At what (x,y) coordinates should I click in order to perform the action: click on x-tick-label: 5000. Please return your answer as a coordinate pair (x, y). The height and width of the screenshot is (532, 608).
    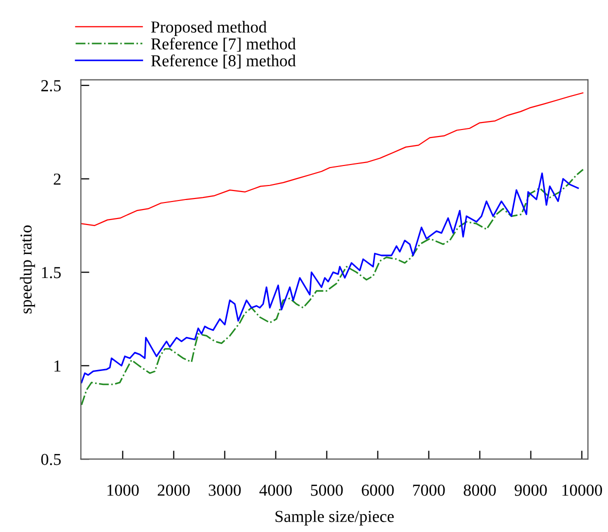
    Looking at the image, I should click on (327, 490).